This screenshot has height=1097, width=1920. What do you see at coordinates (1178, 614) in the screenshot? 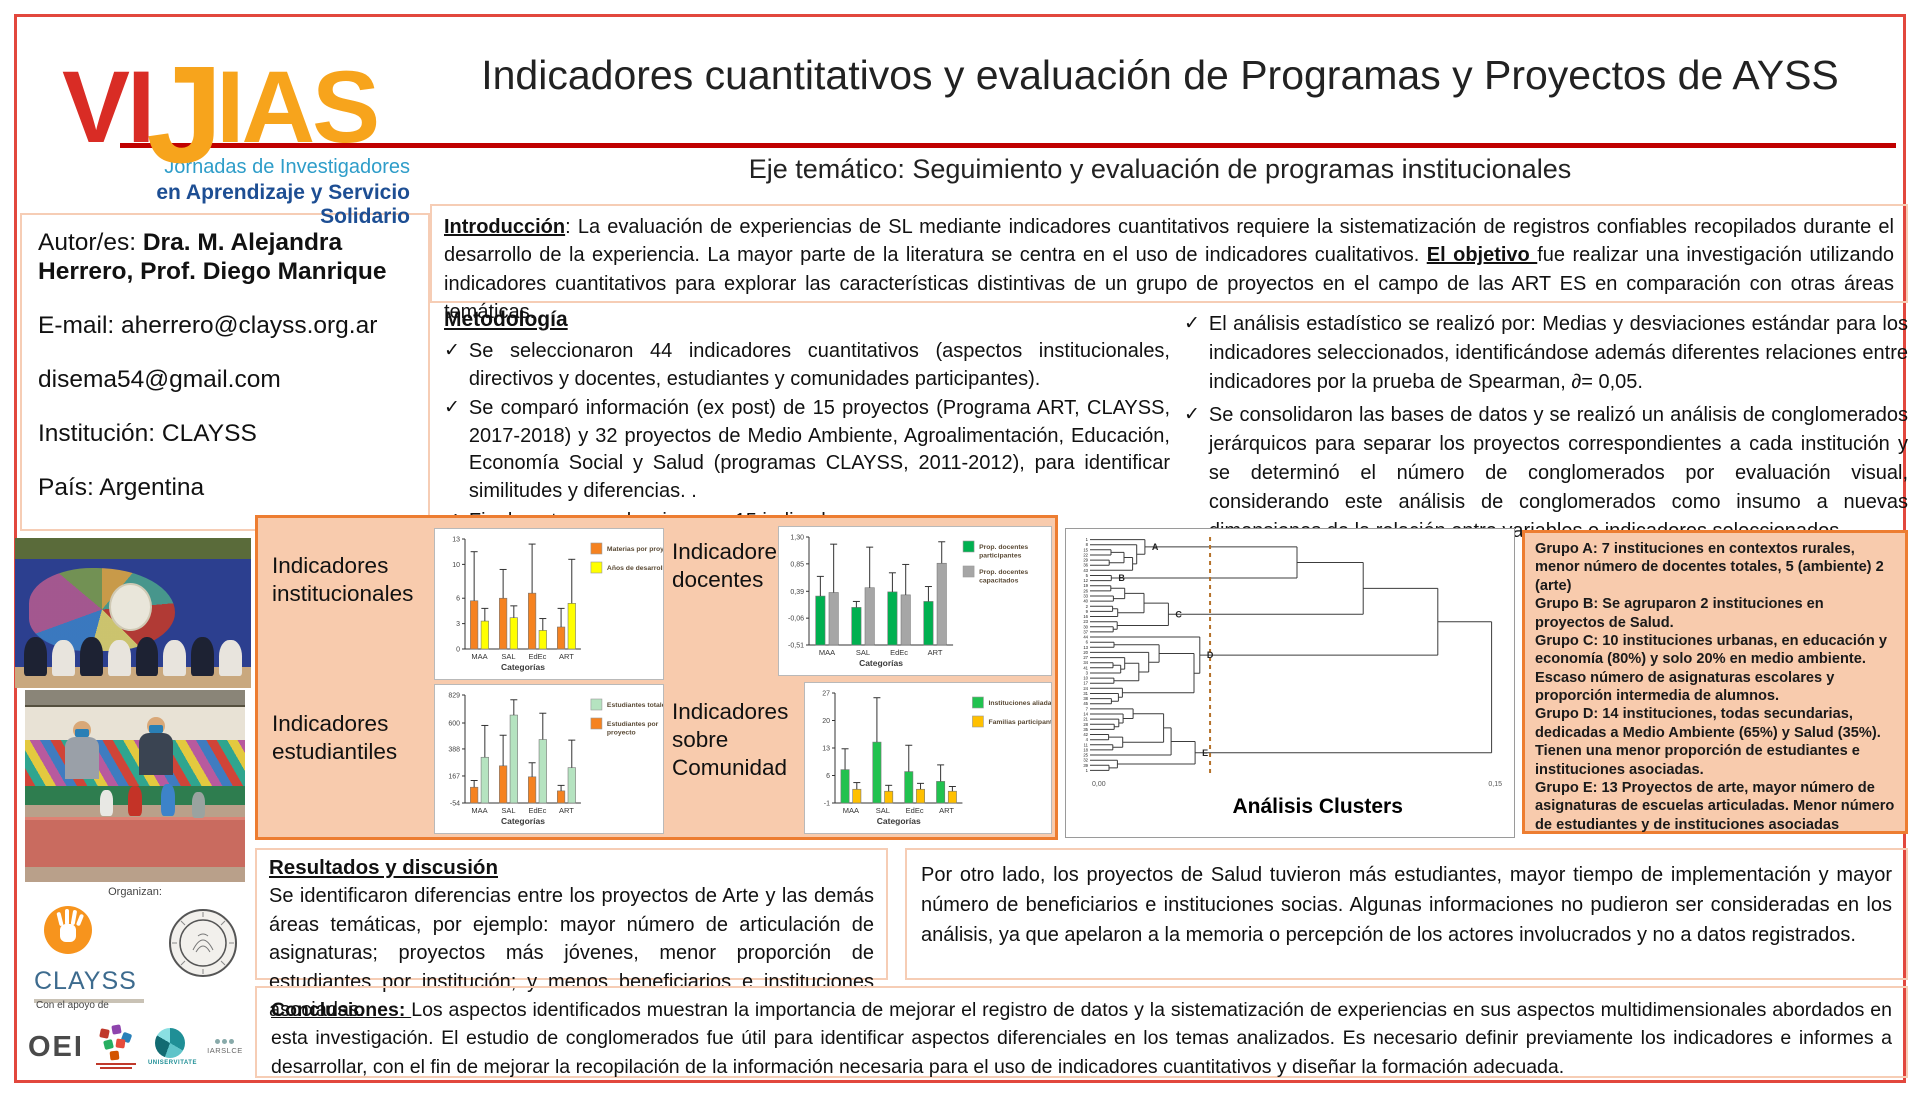
I see `svg-text: C` at bounding box center [1178, 614].